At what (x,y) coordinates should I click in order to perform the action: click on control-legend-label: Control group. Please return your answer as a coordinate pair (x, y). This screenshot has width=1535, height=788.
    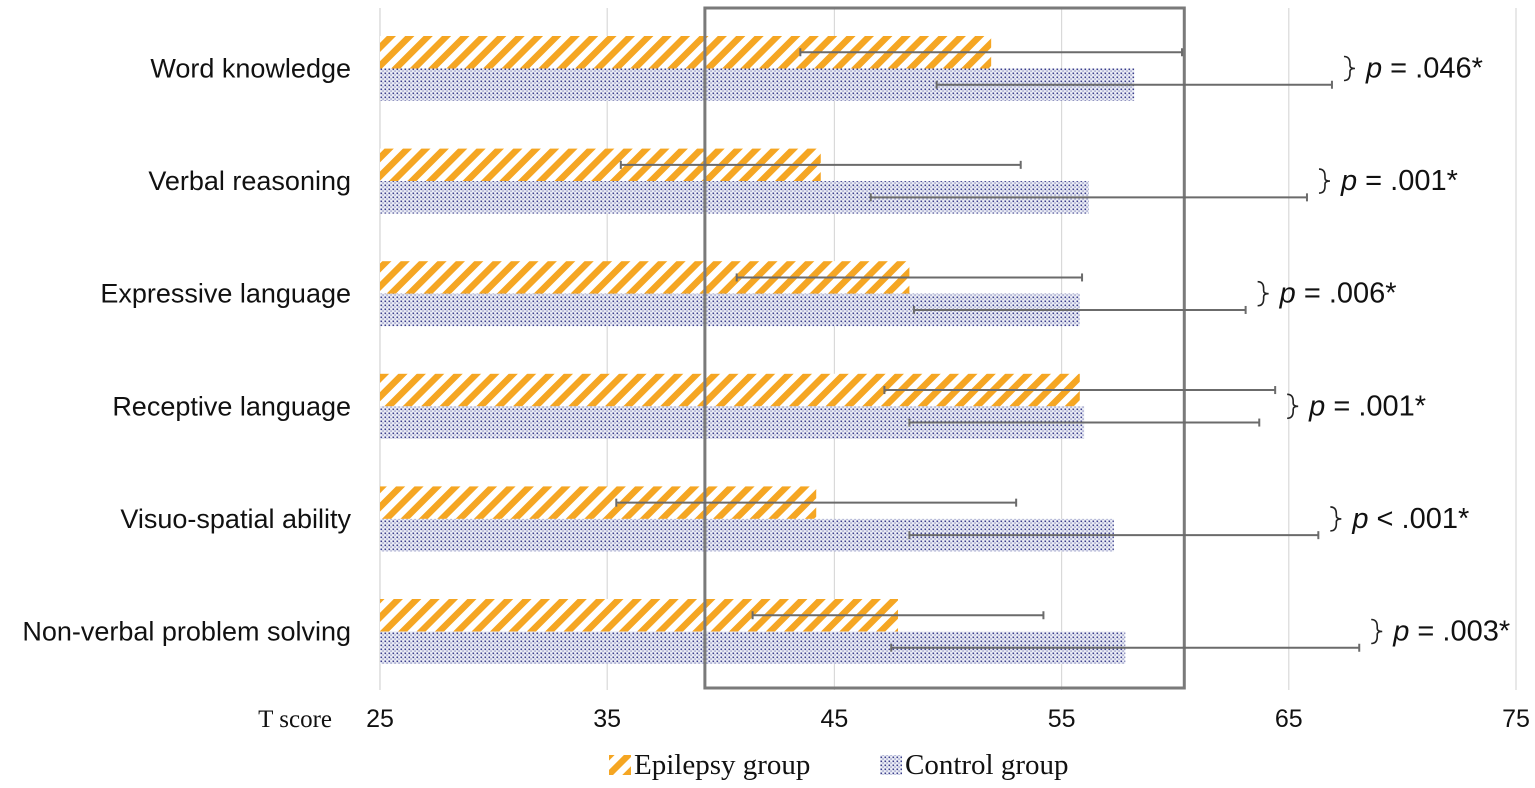
    Looking at the image, I should click on (987, 765).